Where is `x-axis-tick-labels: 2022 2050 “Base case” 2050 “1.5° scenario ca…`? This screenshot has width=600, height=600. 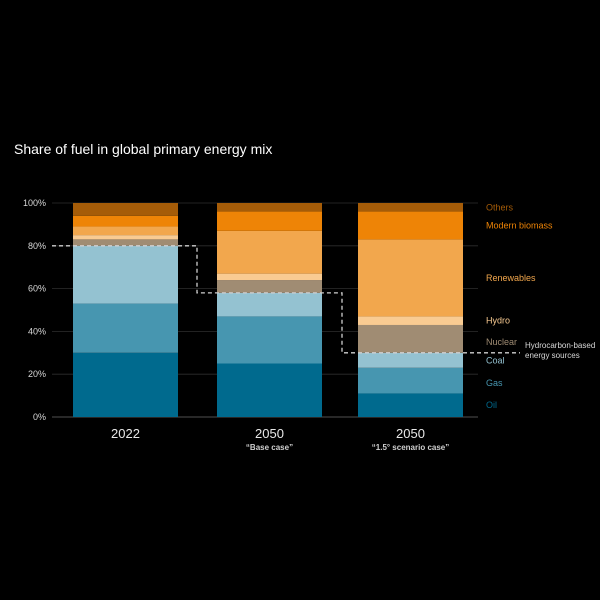
x-axis-tick-labels: 2022 2050 “Base case” 2050 “1.5° scenario ca… is located at coordinates (280, 439).